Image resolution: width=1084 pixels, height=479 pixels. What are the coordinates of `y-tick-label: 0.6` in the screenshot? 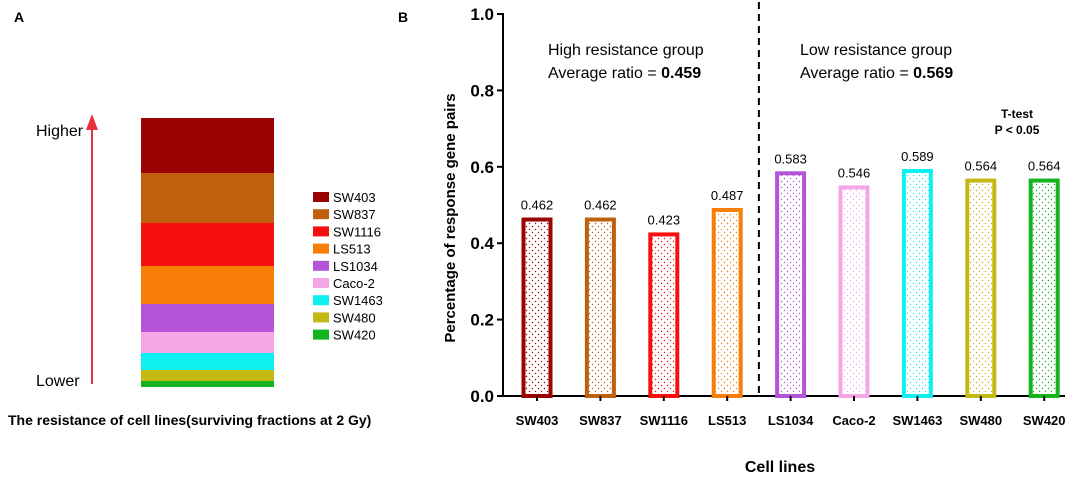 It's located at (482, 167).